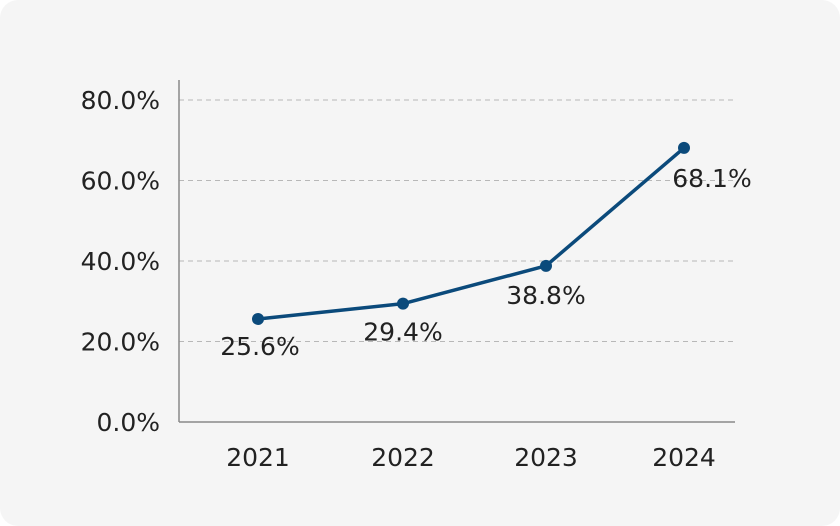 The height and width of the screenshot is (526, 840). I want to click on data-label: 38.8%, so click(545, 295).